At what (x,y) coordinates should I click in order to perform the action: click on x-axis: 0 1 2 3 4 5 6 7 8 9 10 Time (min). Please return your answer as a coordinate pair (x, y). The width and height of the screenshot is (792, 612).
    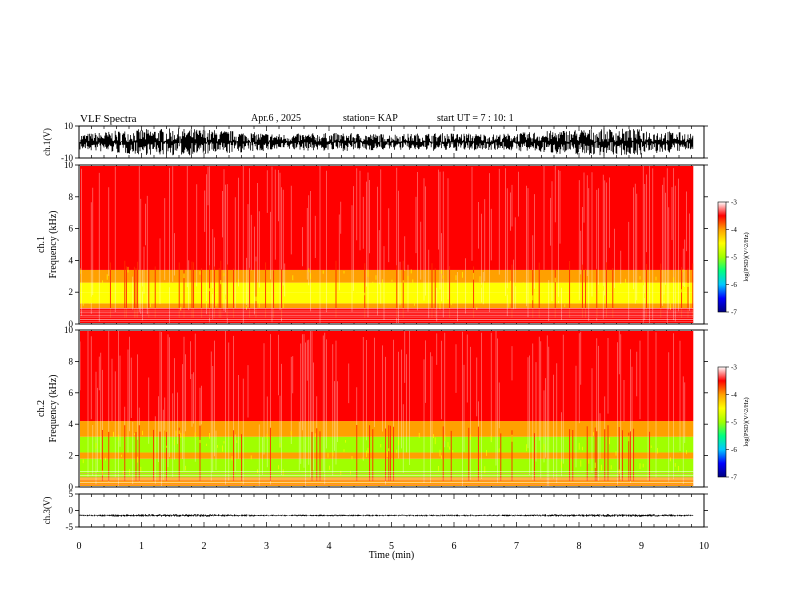
    Looking at the image, I should click on (393, 551).